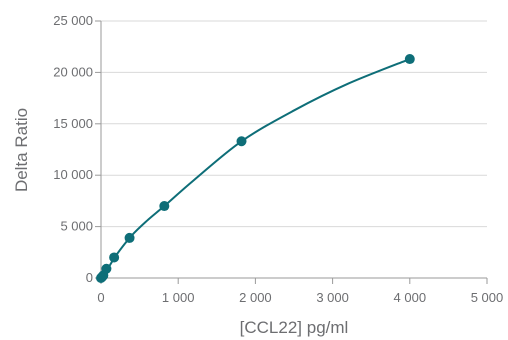 The height and width of the screenshot is (340, 508). Describe the element at coordinates (73, 174) in the screenshot. I see `y-tick-label: 10 000` at that location.